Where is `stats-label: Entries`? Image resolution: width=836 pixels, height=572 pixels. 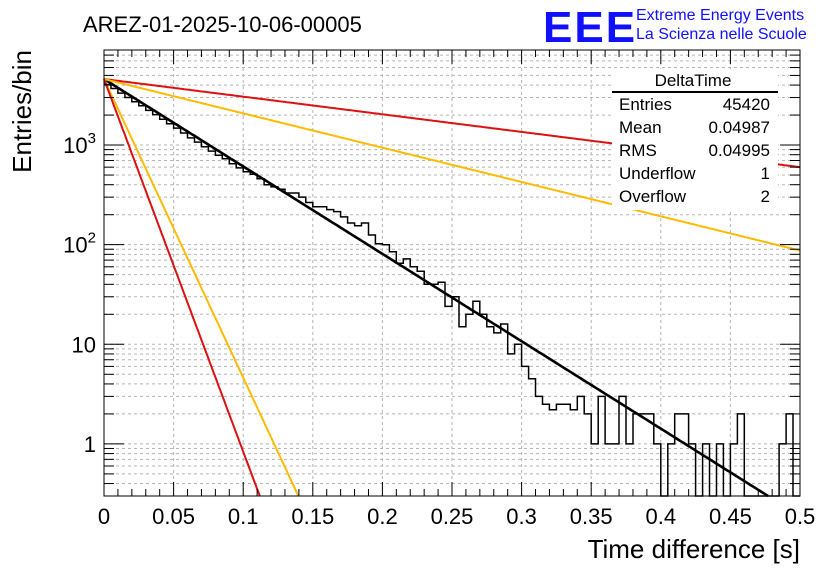
stats-label: Entries is located at coordinates (645, 104).